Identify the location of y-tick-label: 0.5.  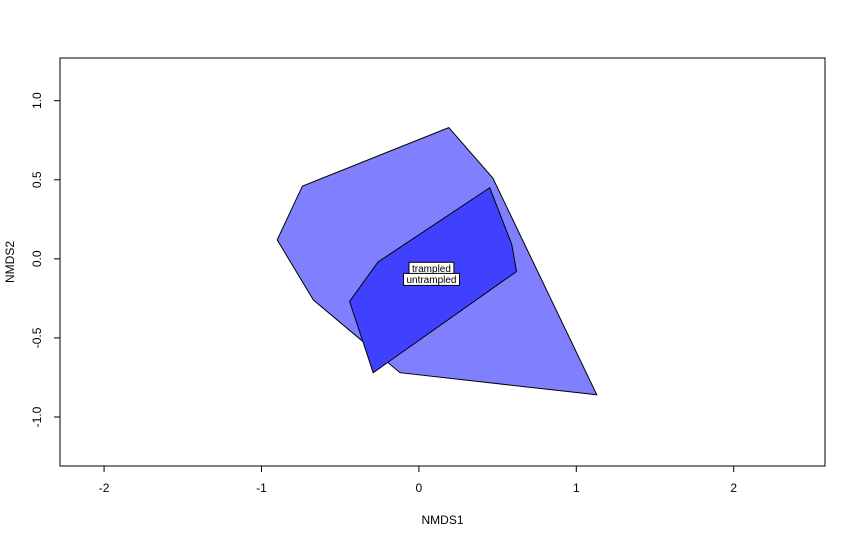
(37, 179).